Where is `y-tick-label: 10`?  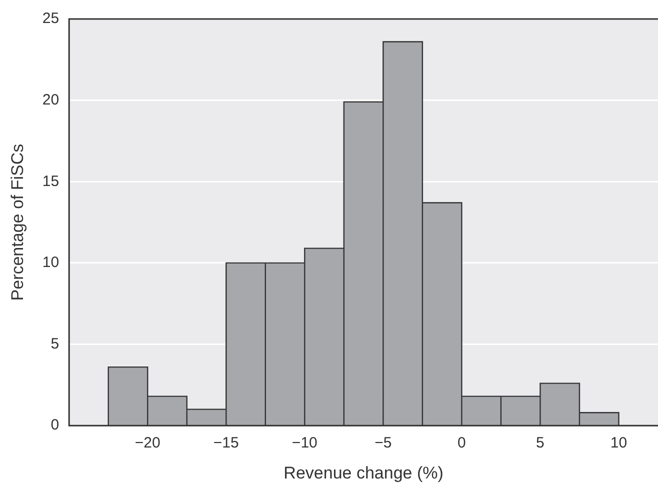
y-tick-label: 10 is located at coordinates (51, 263).